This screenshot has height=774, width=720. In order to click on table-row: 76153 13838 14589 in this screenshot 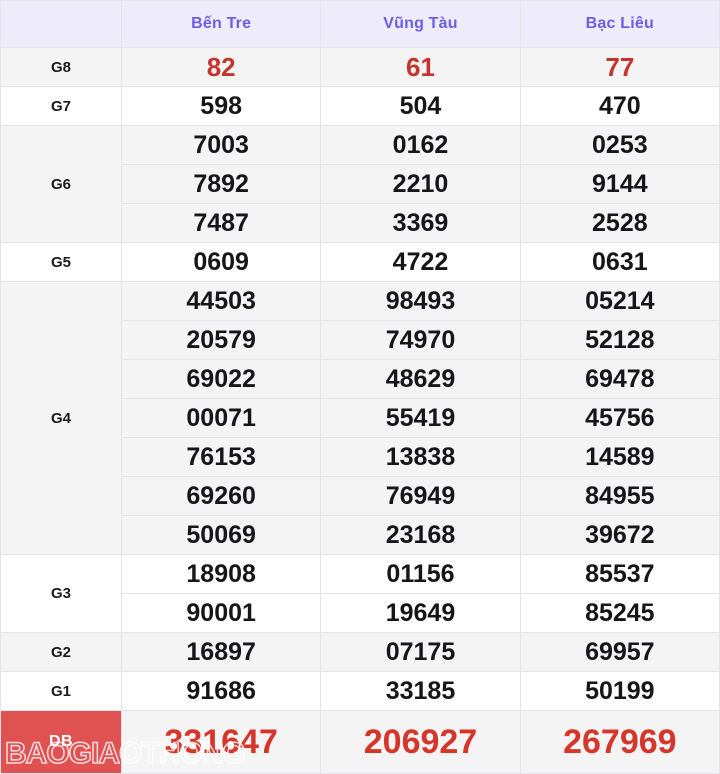, I will do `click(360, 457)`.